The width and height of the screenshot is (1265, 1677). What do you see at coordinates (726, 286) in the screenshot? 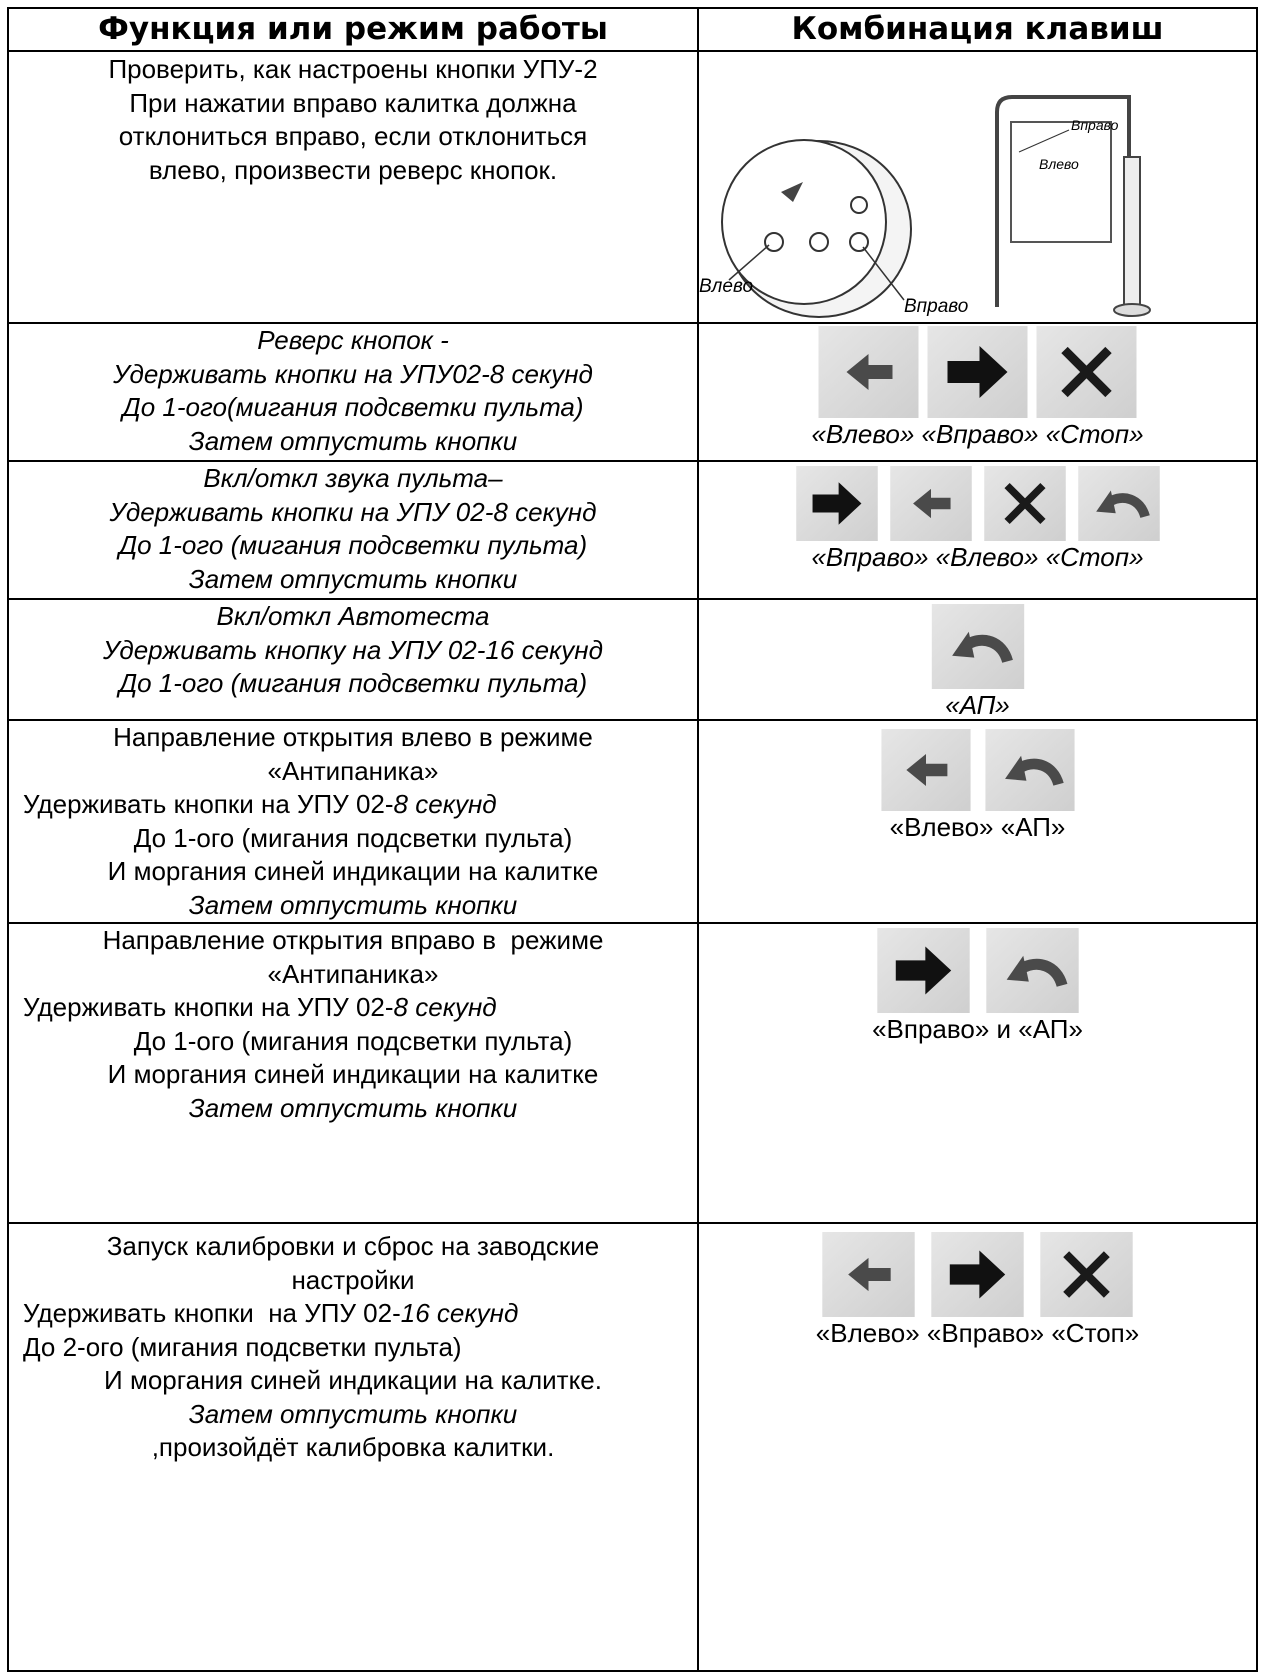
I see `remote-label: Влево` at bounding box center [726, 286].